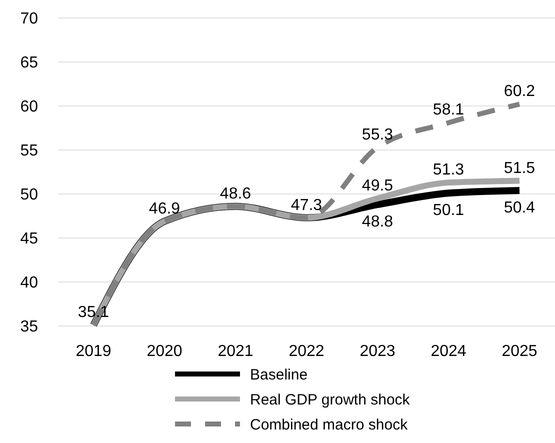 The height and width of the screenshot is (443, 555). What do you see at coordinates (29, 19) in the screenshot?
I see `y-tick-label: 70` at bounding box center [29, 19].